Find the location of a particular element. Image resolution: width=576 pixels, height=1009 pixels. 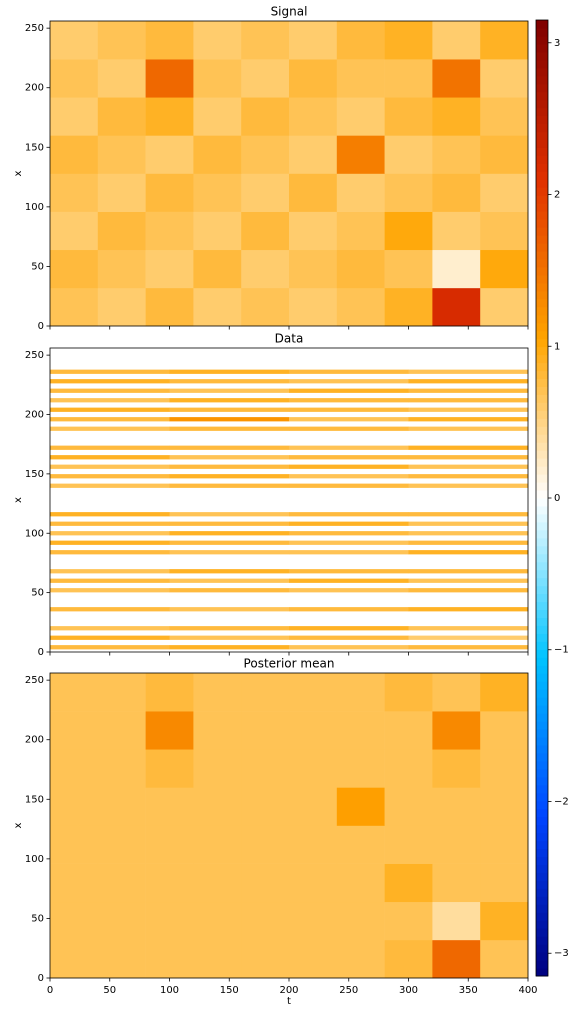

y-tick-label: 150 is located at coordinates (34, 147).